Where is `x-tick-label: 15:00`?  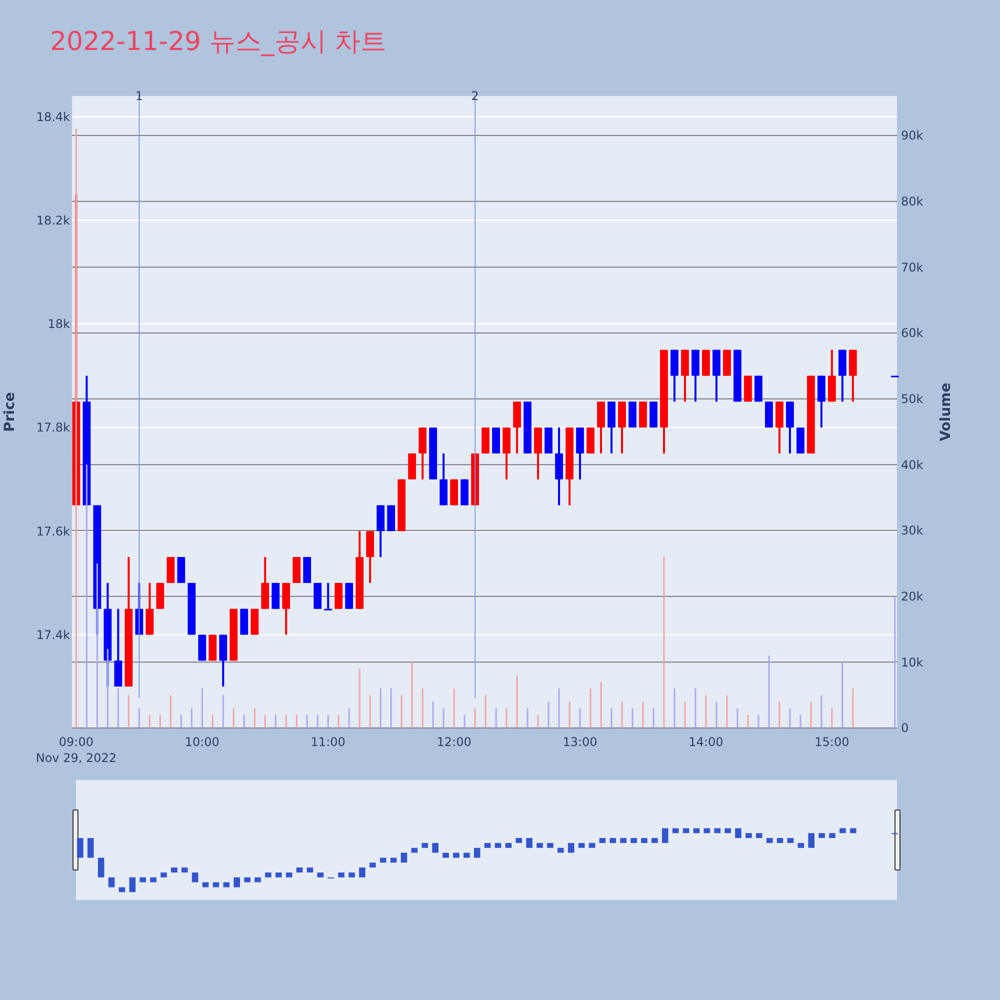 x-tick-label: 15:00 is located at coordinates (832, 742).